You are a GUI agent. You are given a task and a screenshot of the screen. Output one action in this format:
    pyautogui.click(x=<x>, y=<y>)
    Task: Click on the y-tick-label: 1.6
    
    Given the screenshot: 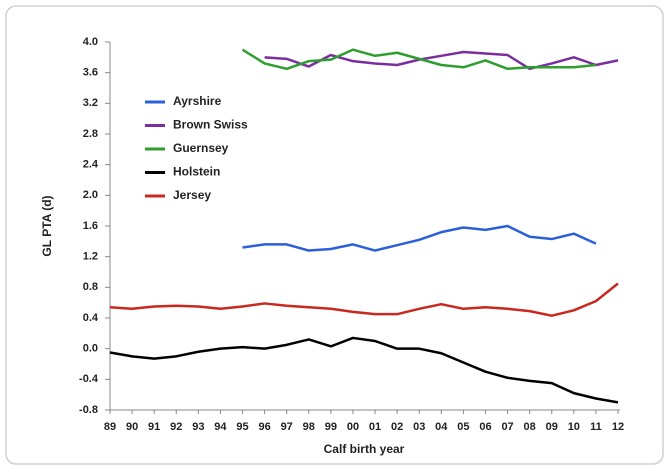 What is the action you would take?
    pyautogui.click(x=90, y=226)
    